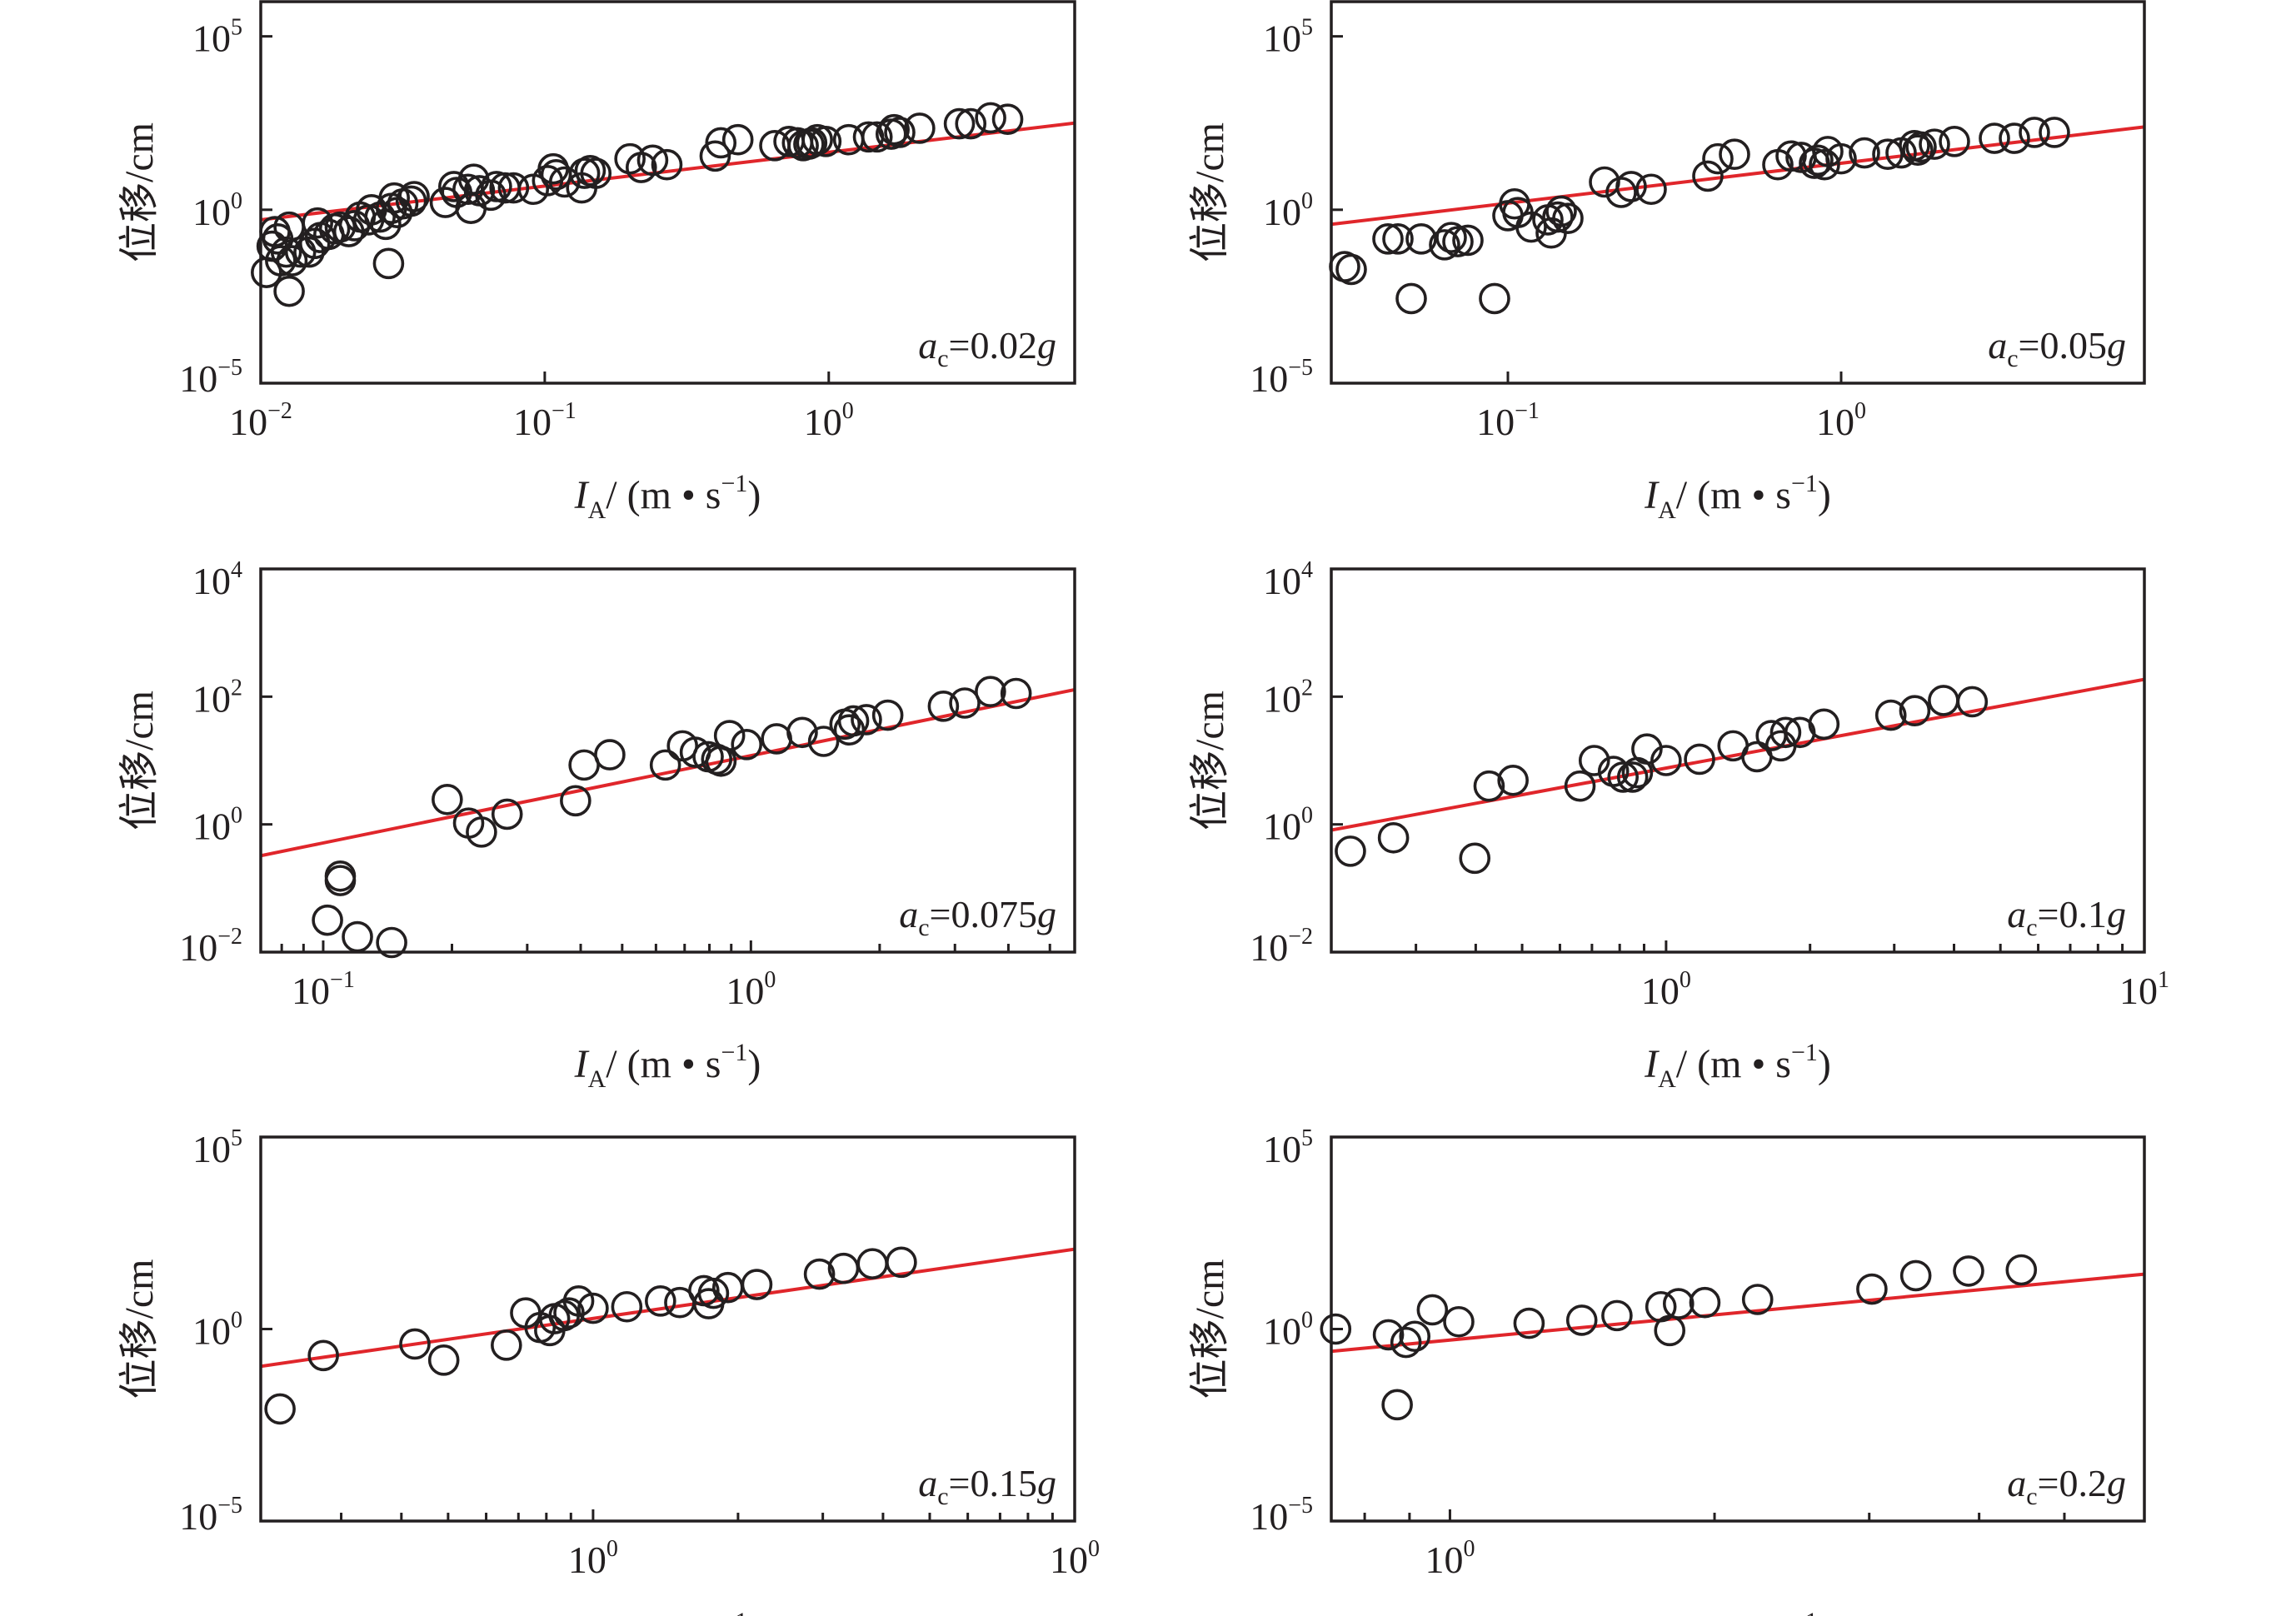 The width and height of the screenshot is (2296, 1616). Describe the element at coordinates (260, 420) in the screenshot. I see `x-tick-label: 10⁻²` at that location.